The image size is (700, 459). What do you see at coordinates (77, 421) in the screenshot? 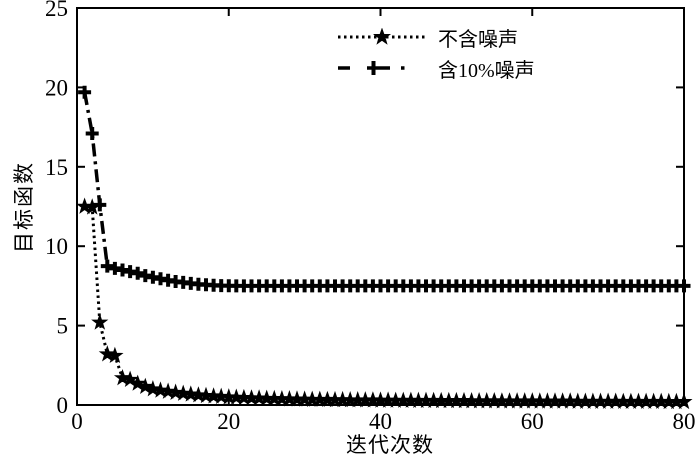
I see `x-tick-label: 0` at bounding box center [77, 421].